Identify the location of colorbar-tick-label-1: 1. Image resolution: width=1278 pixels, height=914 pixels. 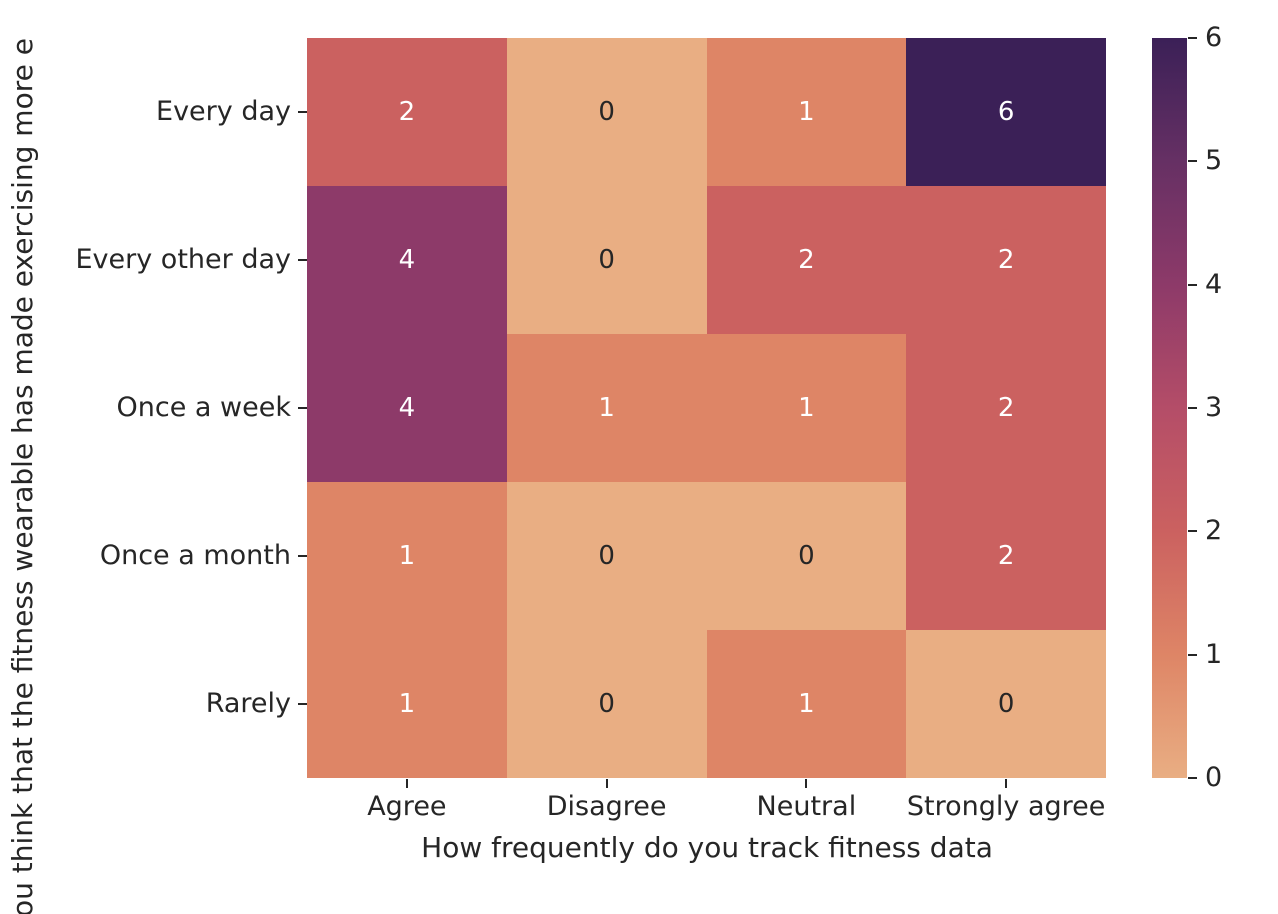
(1214, 654).